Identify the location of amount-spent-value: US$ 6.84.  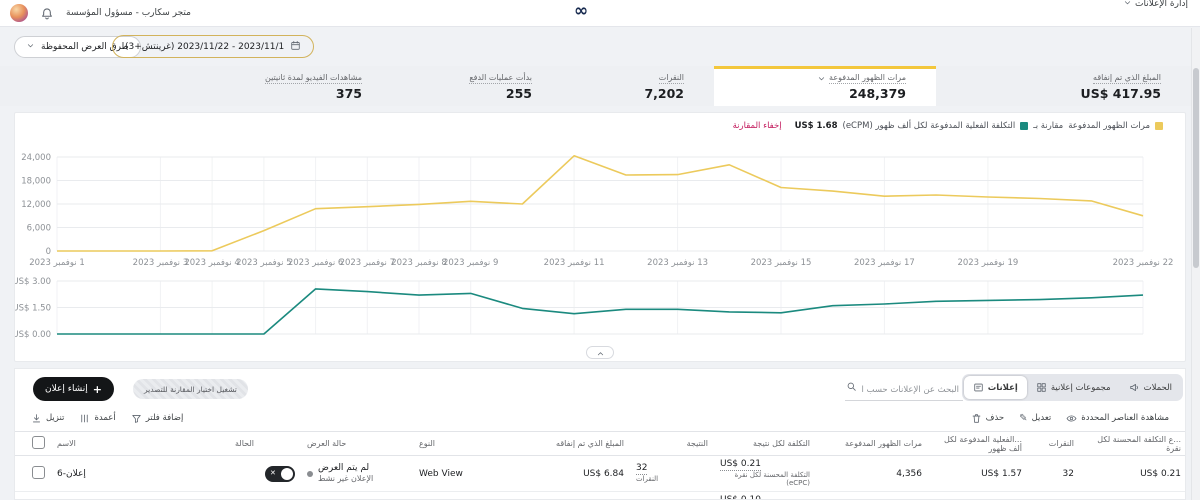
(603, 473).